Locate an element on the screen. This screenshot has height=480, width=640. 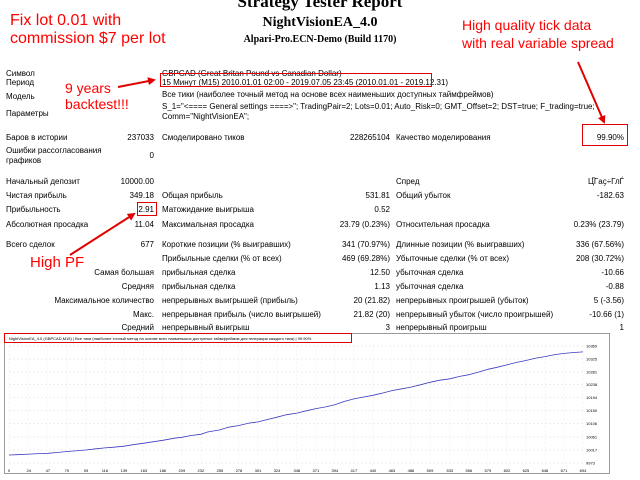
x-tick-label: 278 is located at coordinates (239, 470).